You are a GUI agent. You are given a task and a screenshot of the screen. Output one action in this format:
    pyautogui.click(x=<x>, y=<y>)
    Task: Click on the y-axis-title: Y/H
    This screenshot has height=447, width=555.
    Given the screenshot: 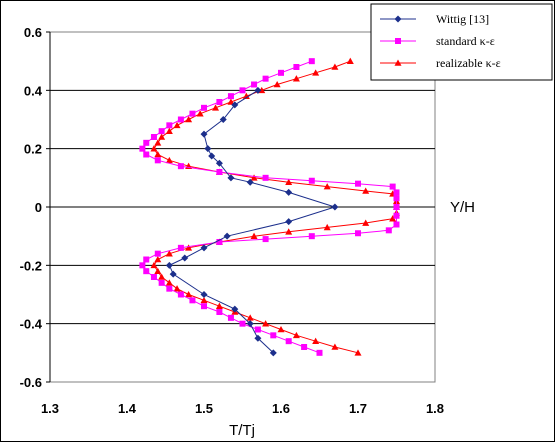 What is the action you would take?
    pyautogui.click(x=462, y=207)
    